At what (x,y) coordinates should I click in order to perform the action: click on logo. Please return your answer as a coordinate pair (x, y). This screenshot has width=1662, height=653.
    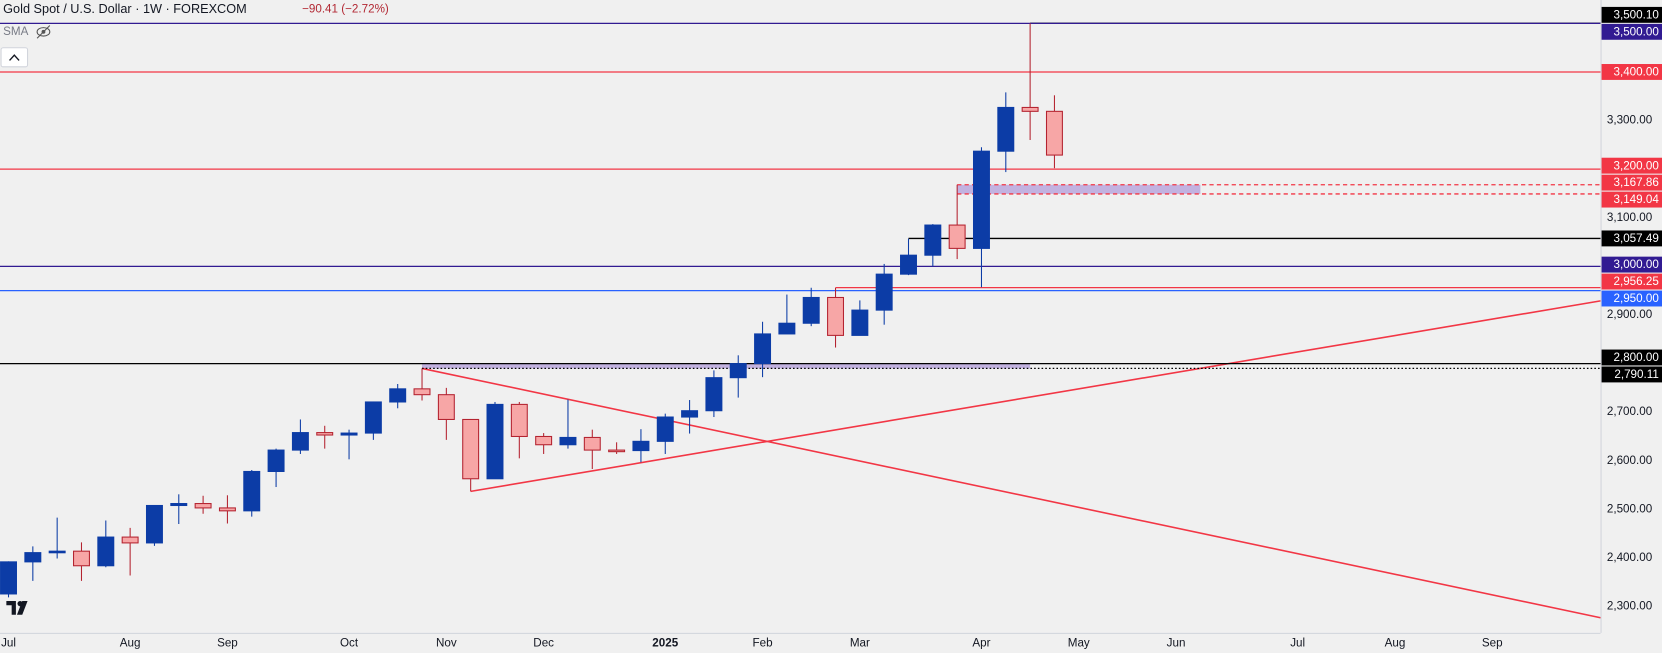
    Looking at the image, I should click on (17, 608).